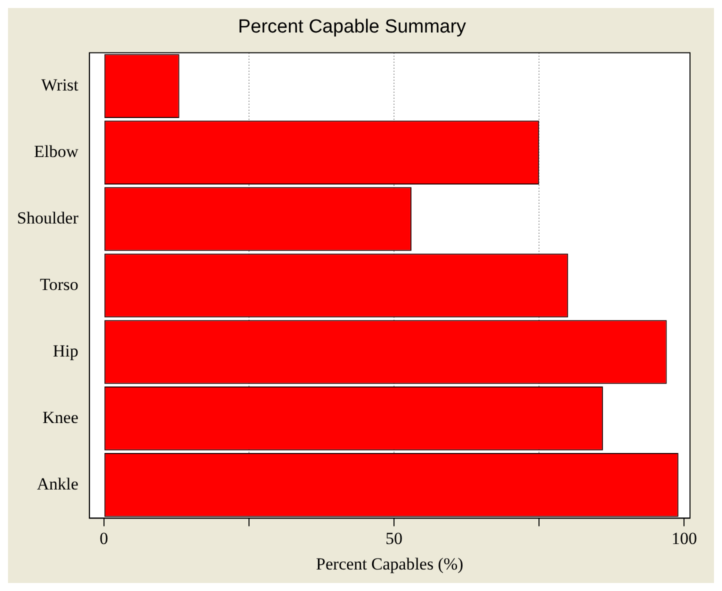 This screenshot has width=722, height=591. What do you see at coordinates (684, 538) in the screenshot?
I see `x-tick-label: 100` at bounding box center [684, 538].